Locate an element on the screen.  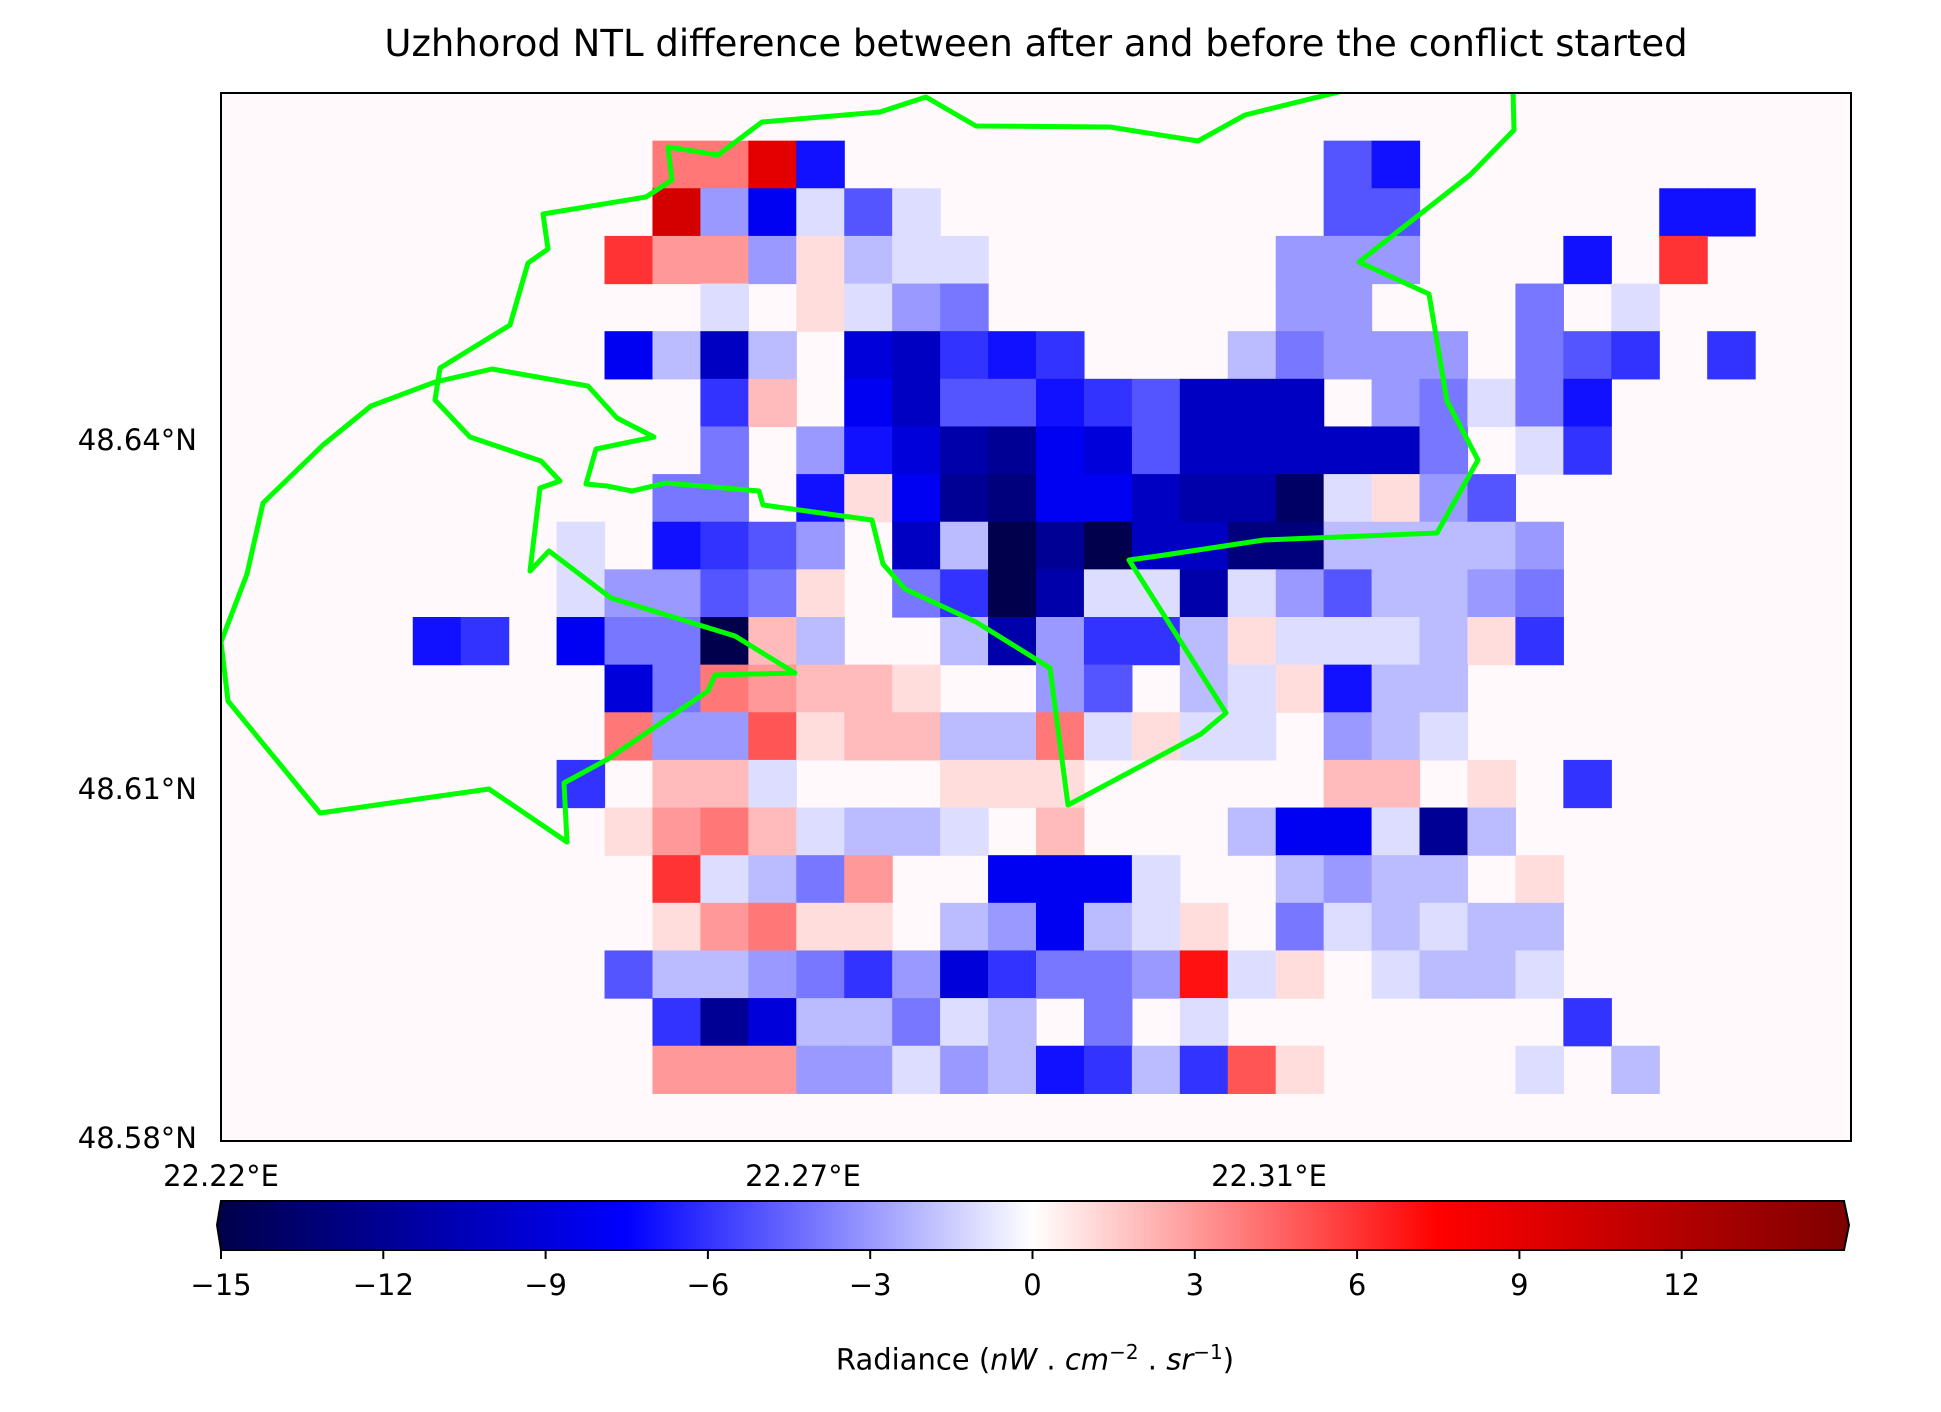
colorbar-tick-label: −3 is located at coordinates (870, 1285).